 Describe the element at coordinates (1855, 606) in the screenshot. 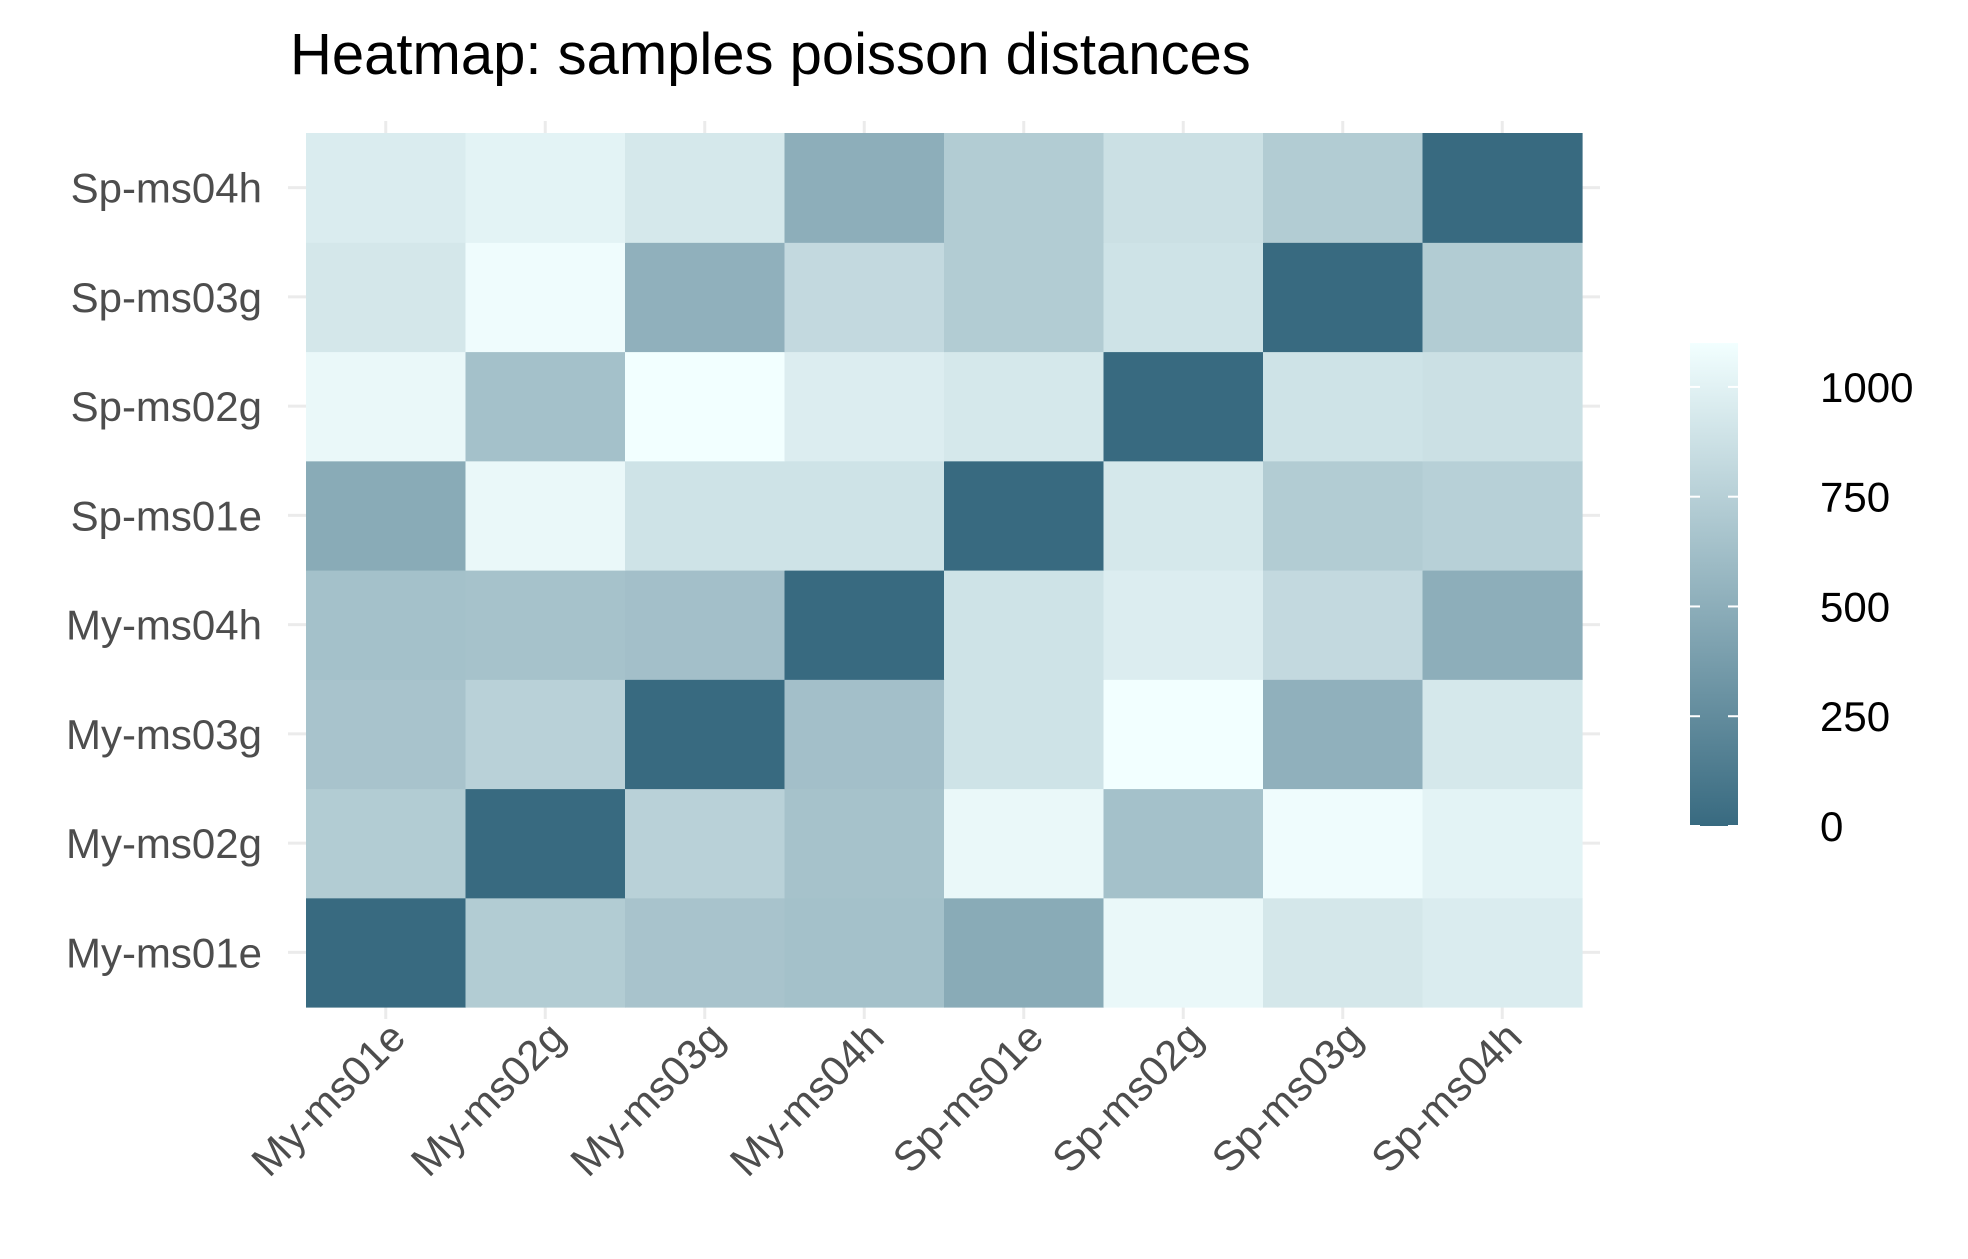

I see `legend-tick-label: 500` at that location.